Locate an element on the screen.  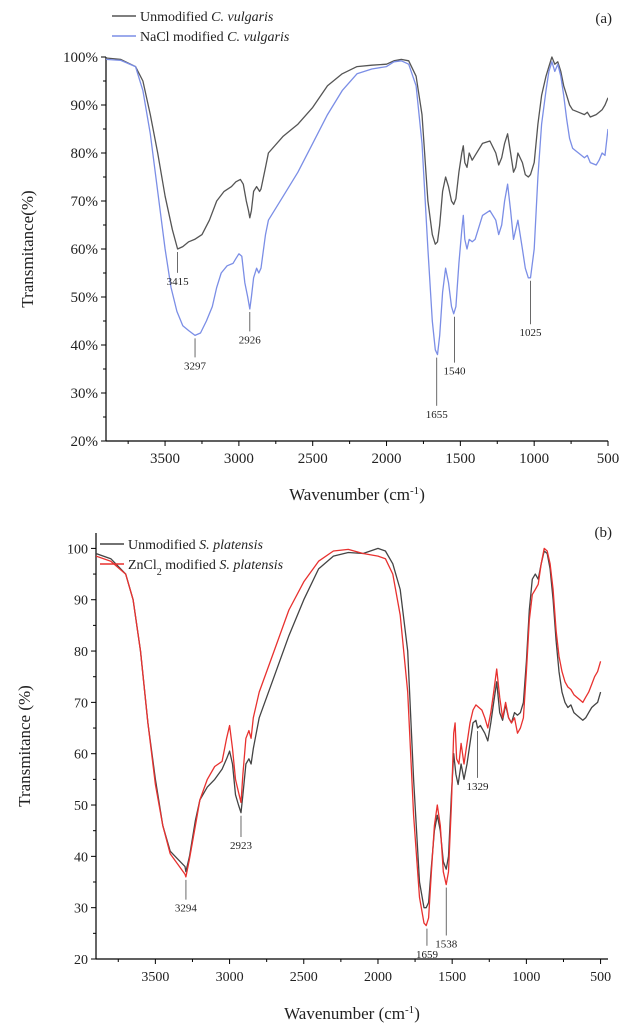
annotation-label: 1655 is located at coordinates (437, 415).